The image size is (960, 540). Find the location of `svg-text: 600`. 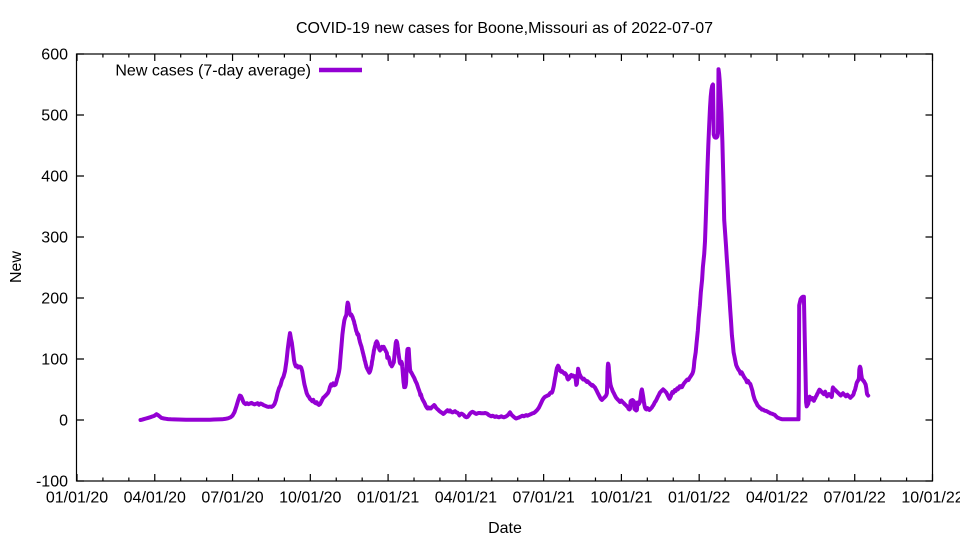

svg-text: 600 is located at coordinates (54, 55).